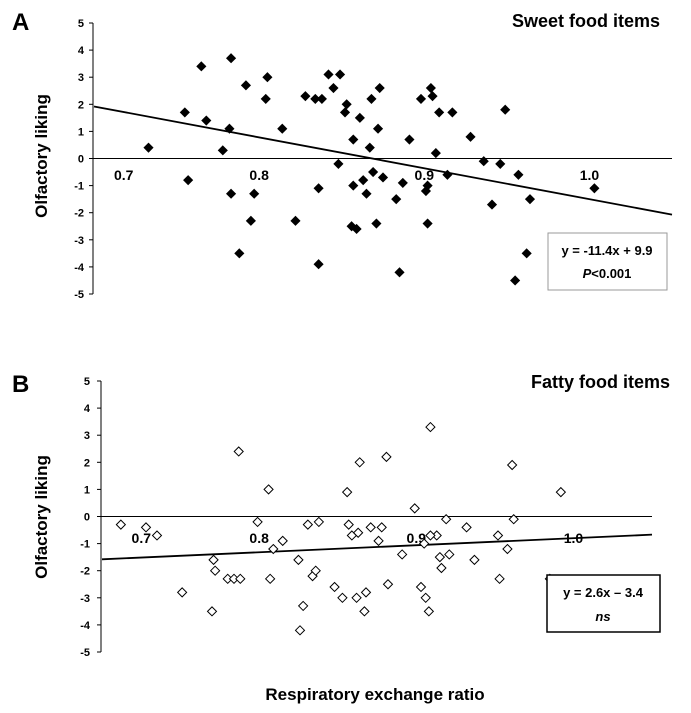  What do you see at coordinates (85, 599) in the screenshot?
I see `y-tick-label: -3` at bounding box center [85, 599].